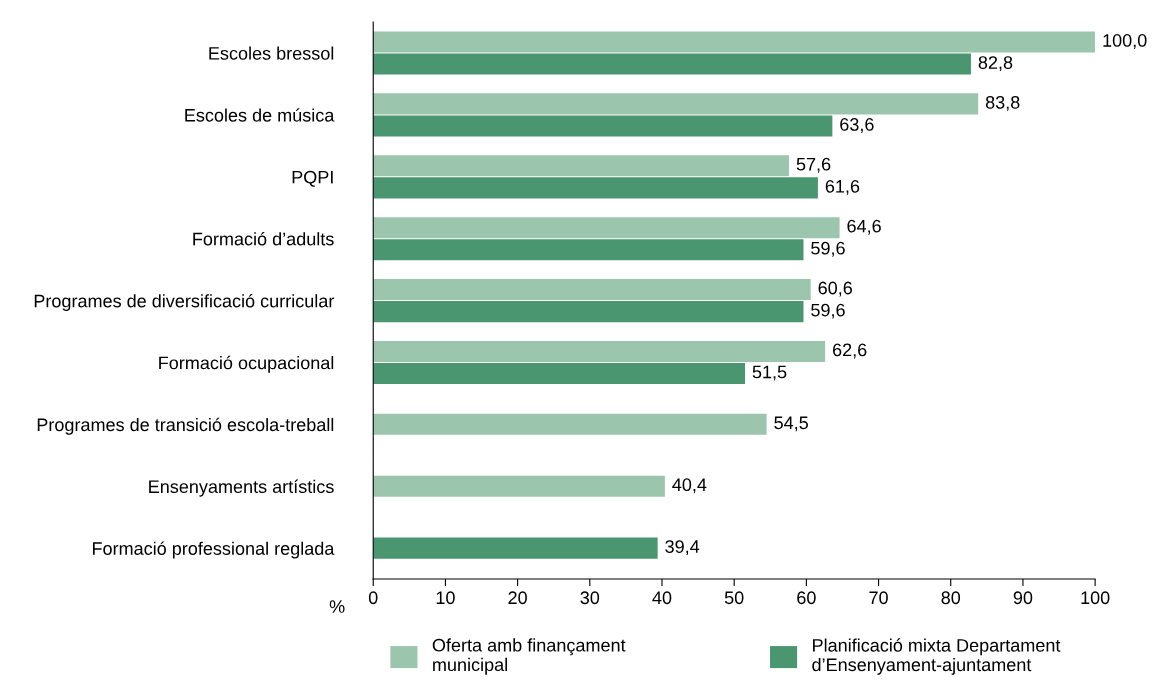 This screenshot has width=1170, height=691. What do you see at coordinates (734, 598) in the screenshot?
I see `x-tick-label: 50` at bounding box center [734, 598].